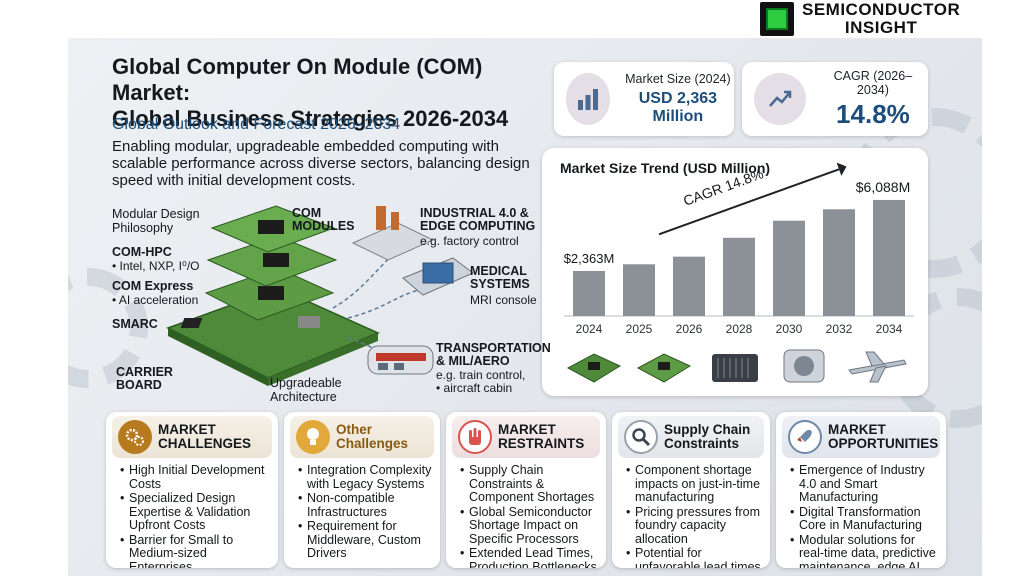 This screenshot has height=576, width=1024. I want to click on board-chip, so click(191, 323).